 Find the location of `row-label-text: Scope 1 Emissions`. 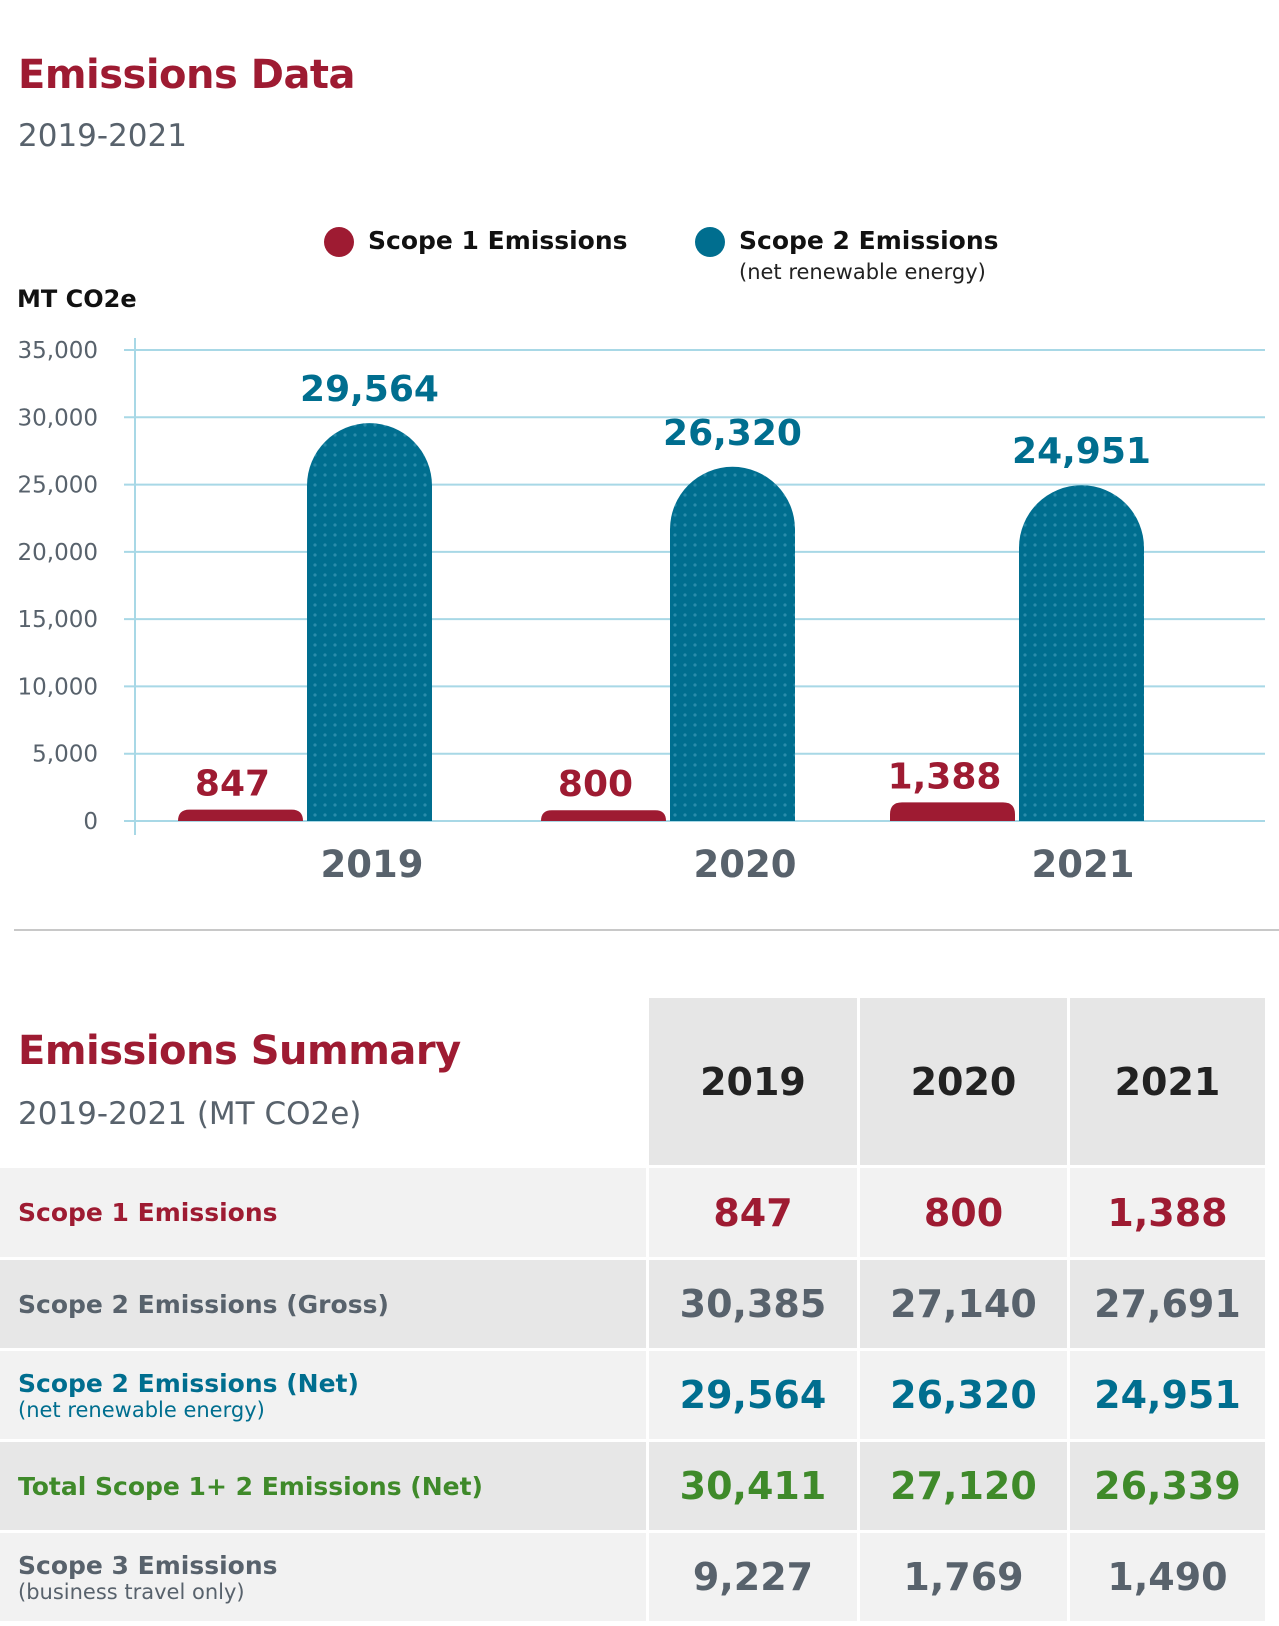

row-label-text: Scope 1 Emissions is located at coordinates (148, 1212).